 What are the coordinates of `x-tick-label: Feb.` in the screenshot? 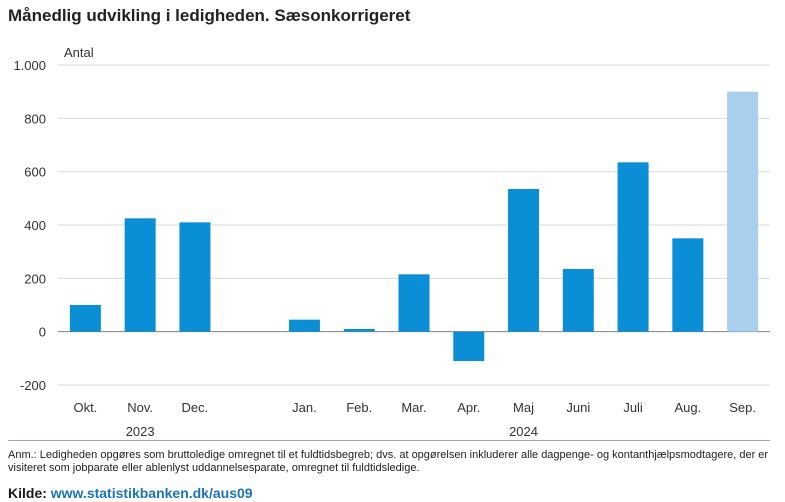 It's located at (359, 407).